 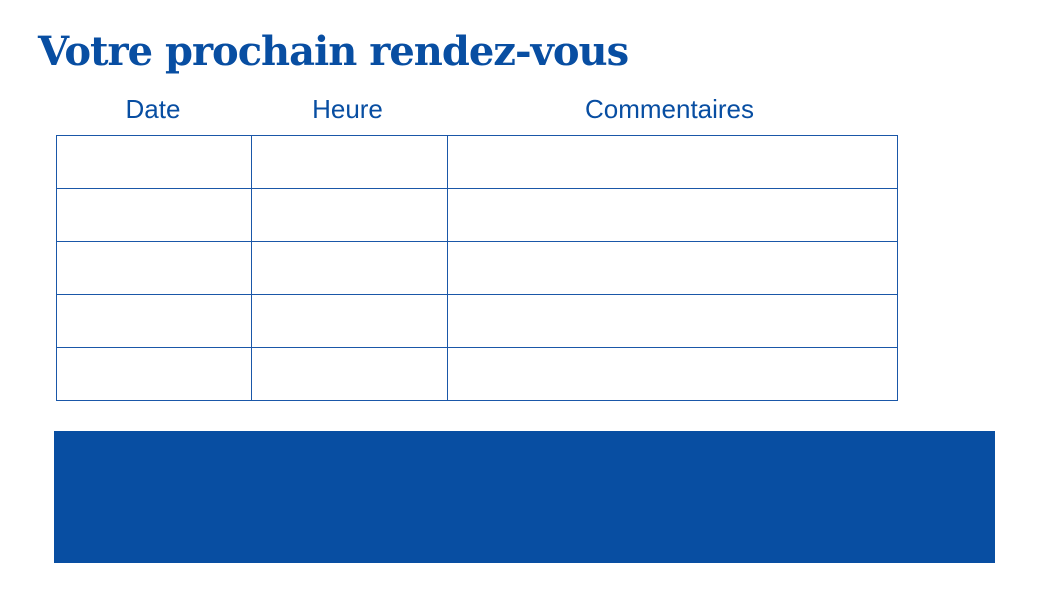 I want to click on column-header-date: Date, so click(x=153, y=109).